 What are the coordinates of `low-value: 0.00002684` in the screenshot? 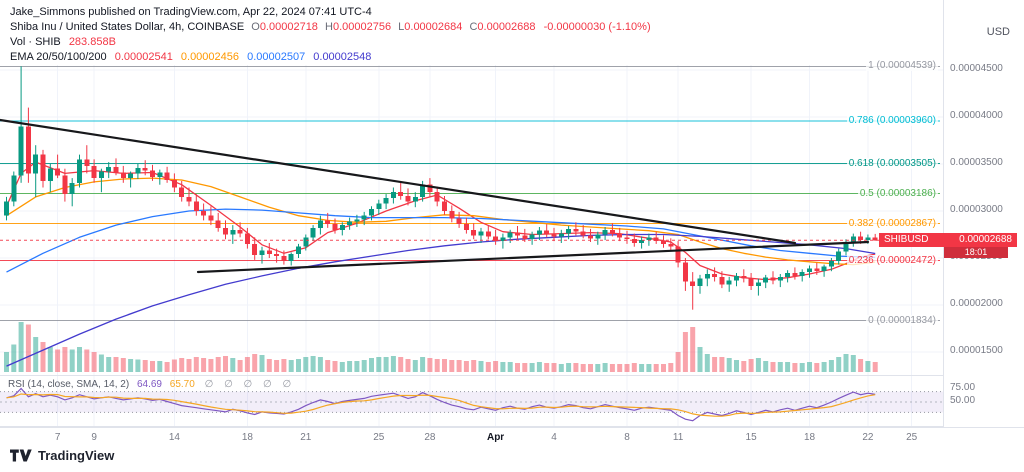 It's located at (433, 27).